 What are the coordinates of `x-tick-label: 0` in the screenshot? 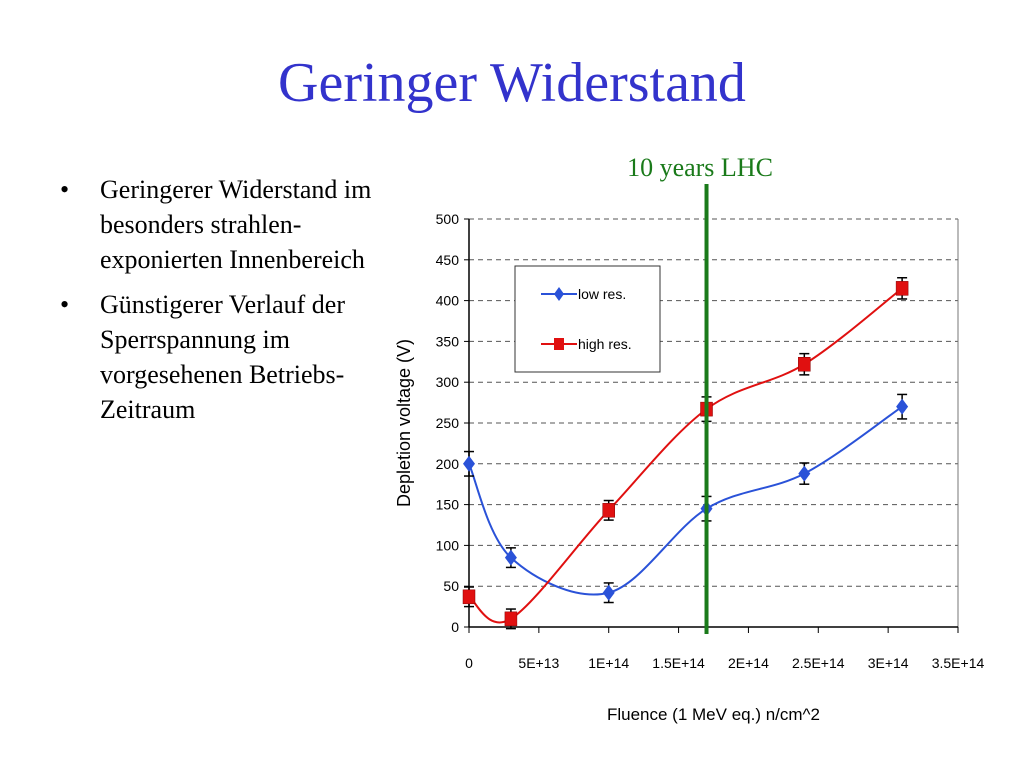 It's located at (469, 663).